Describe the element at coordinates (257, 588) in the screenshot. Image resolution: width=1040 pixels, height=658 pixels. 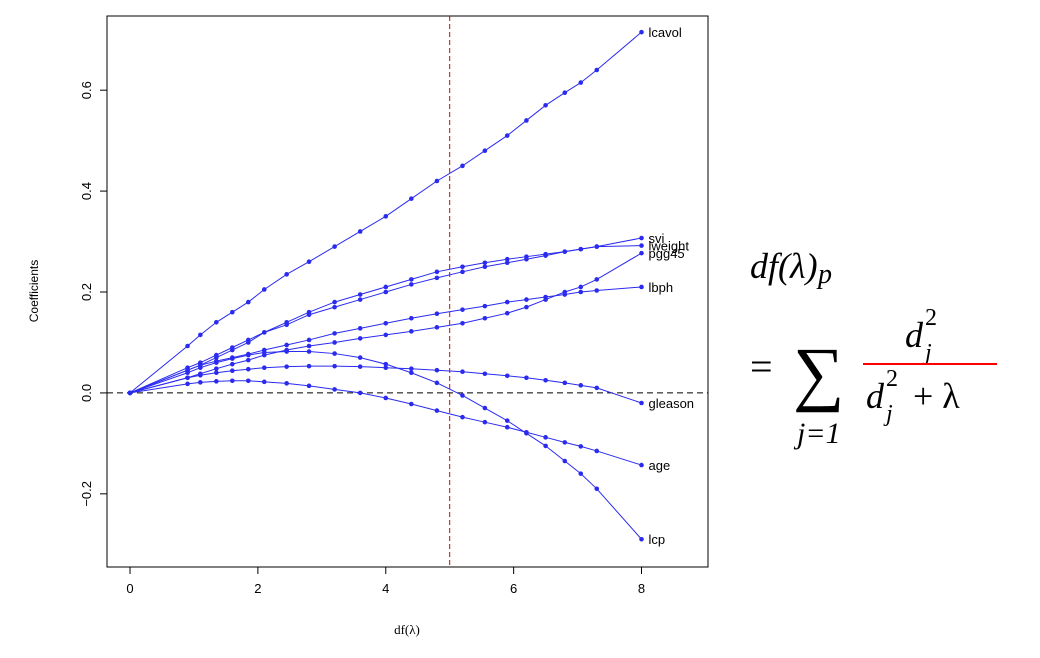
I see `x-tick-label: 2` at that location.